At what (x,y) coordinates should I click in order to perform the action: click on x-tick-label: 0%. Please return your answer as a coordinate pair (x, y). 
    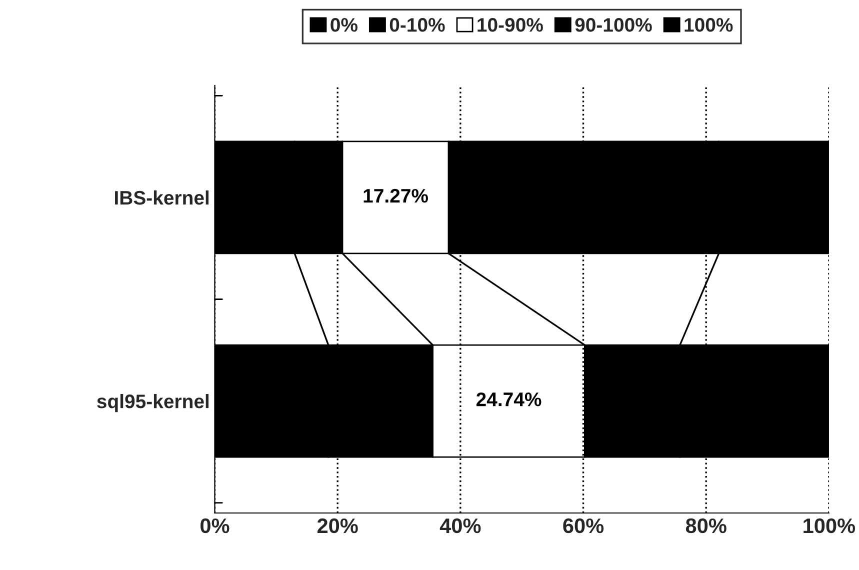
    Looking at the image, I should click on (215, 526).